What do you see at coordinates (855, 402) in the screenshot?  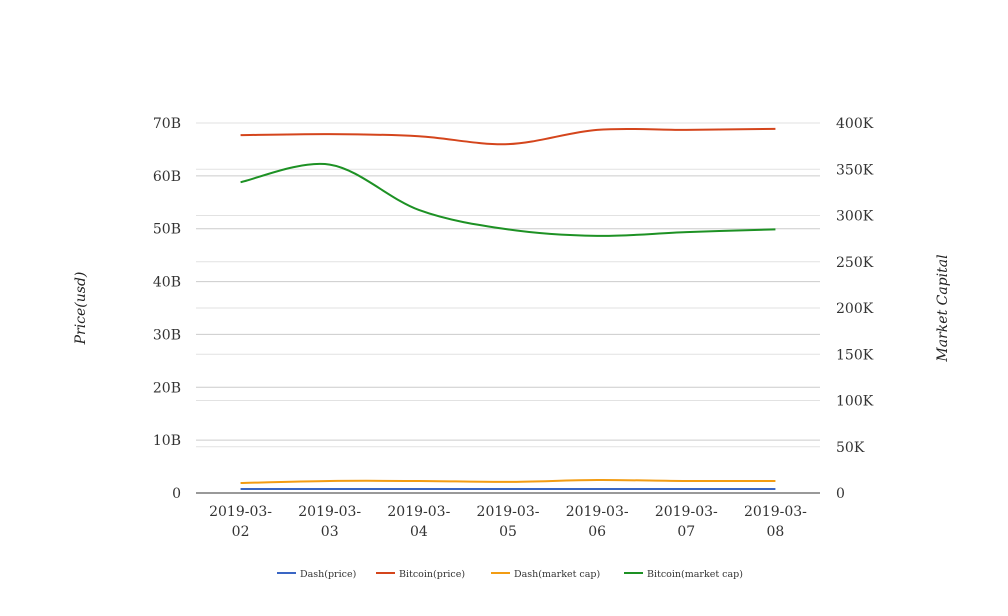 I see `y2-tick-label: 100K` at bounding box center [855, 402].